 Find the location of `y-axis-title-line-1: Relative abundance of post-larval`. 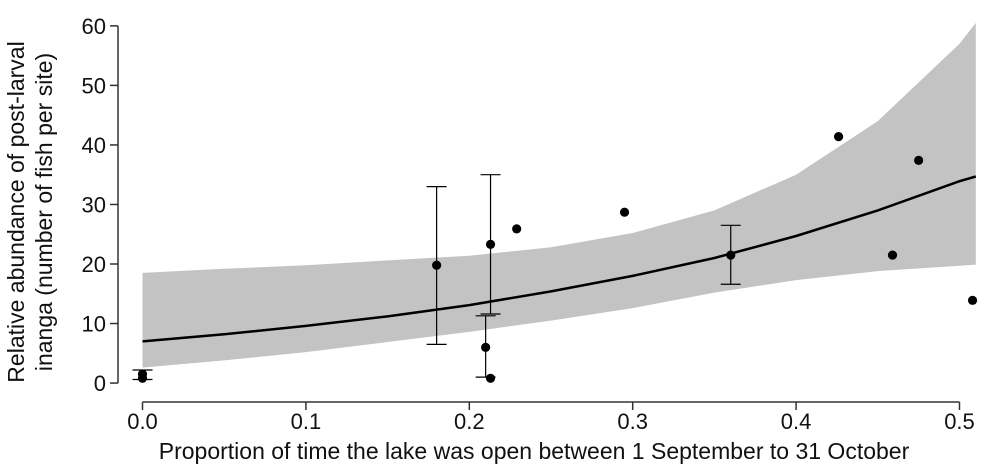

y-axis-title-line-1: Relative abundance of post-larval is located at coordinates (16, 211).